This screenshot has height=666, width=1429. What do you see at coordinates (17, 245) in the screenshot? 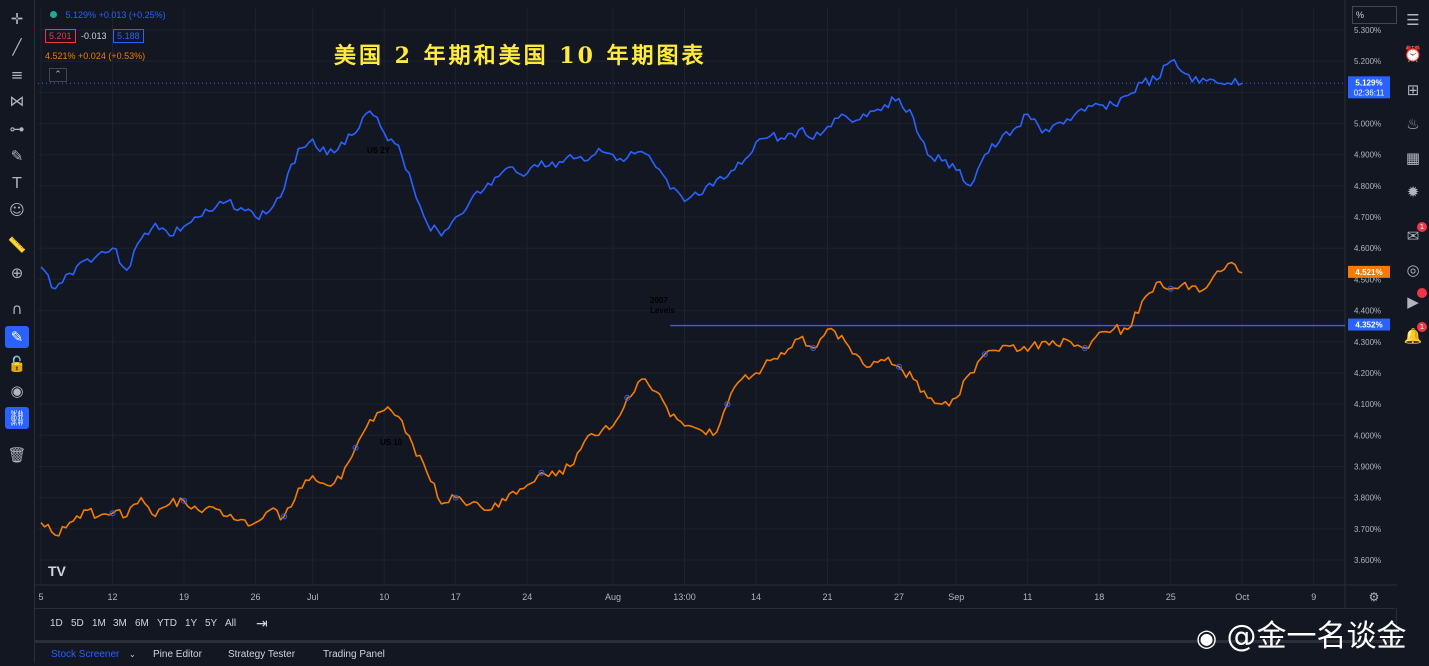
I see `ruler-icon: 📏` at bounding box center [17, 245].